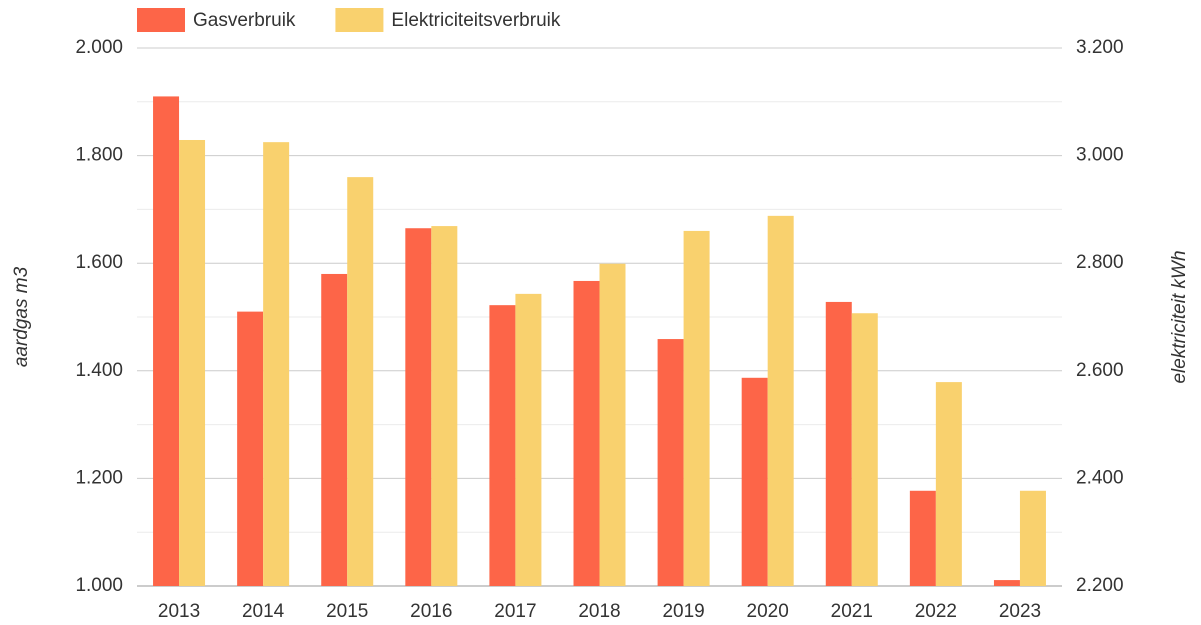 Image resolution: width=1201 pixels, height=625 pixels. I want to click on legend-label: Elektriciteitsverbruik, so click(475, 20).